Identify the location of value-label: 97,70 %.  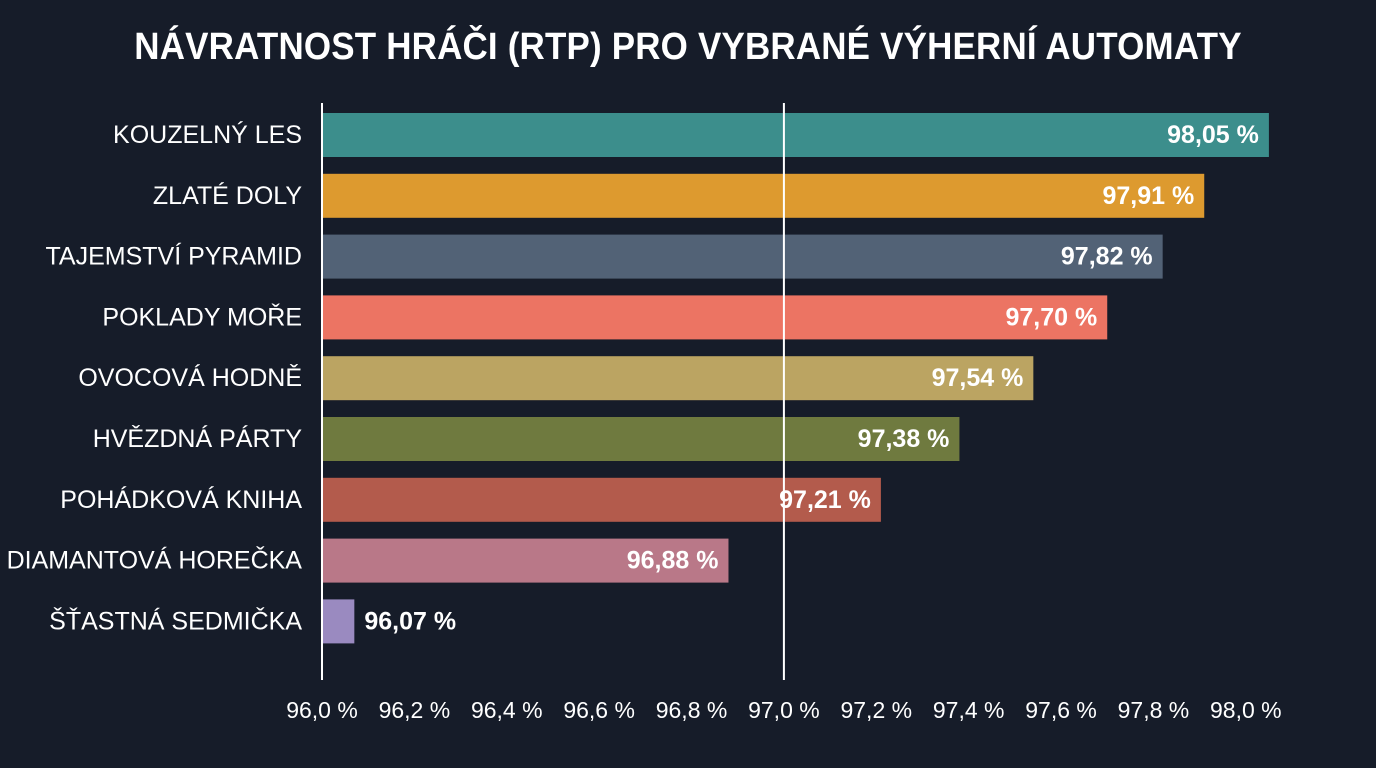
(1051, 317).